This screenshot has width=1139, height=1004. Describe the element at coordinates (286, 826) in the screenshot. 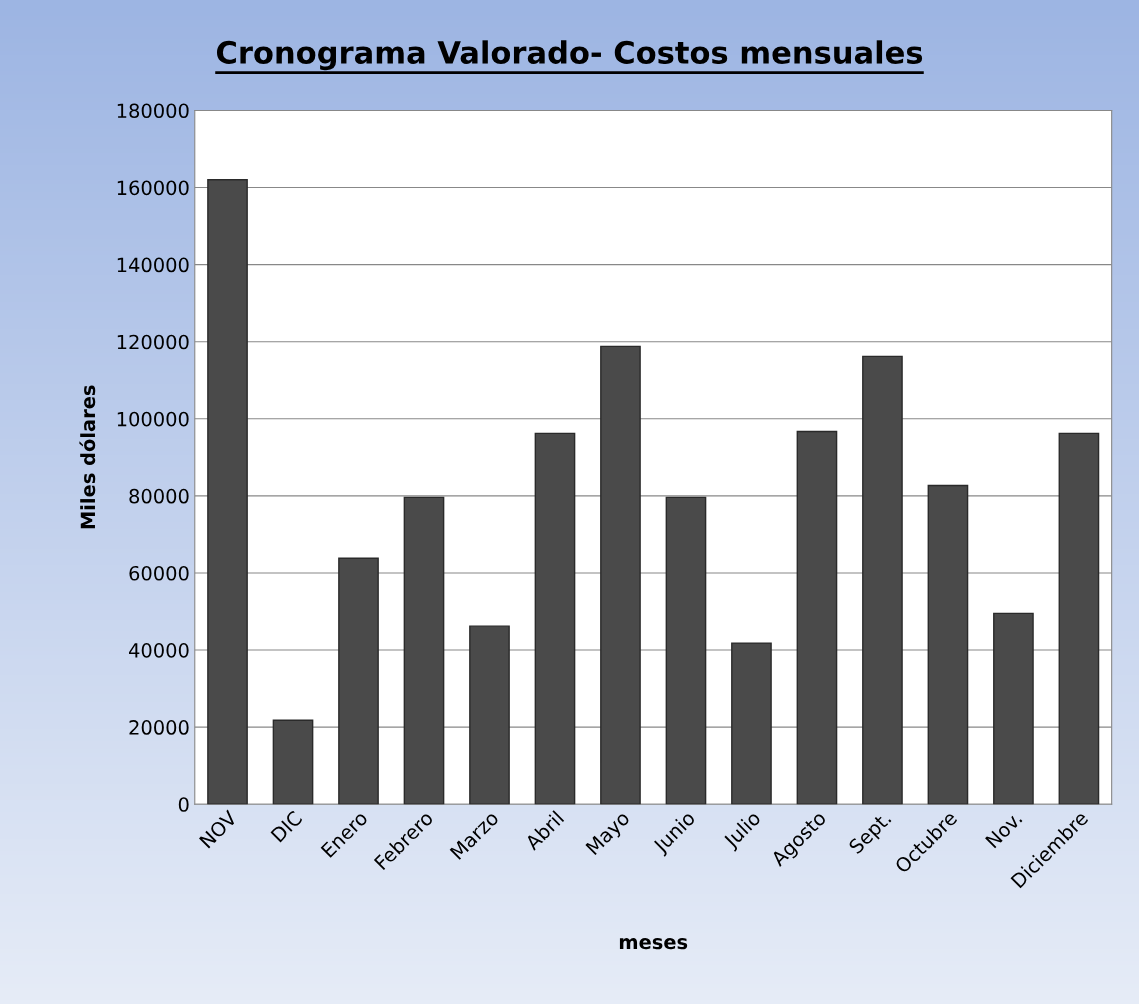

I see `x-tick-label: DIC` at that location.